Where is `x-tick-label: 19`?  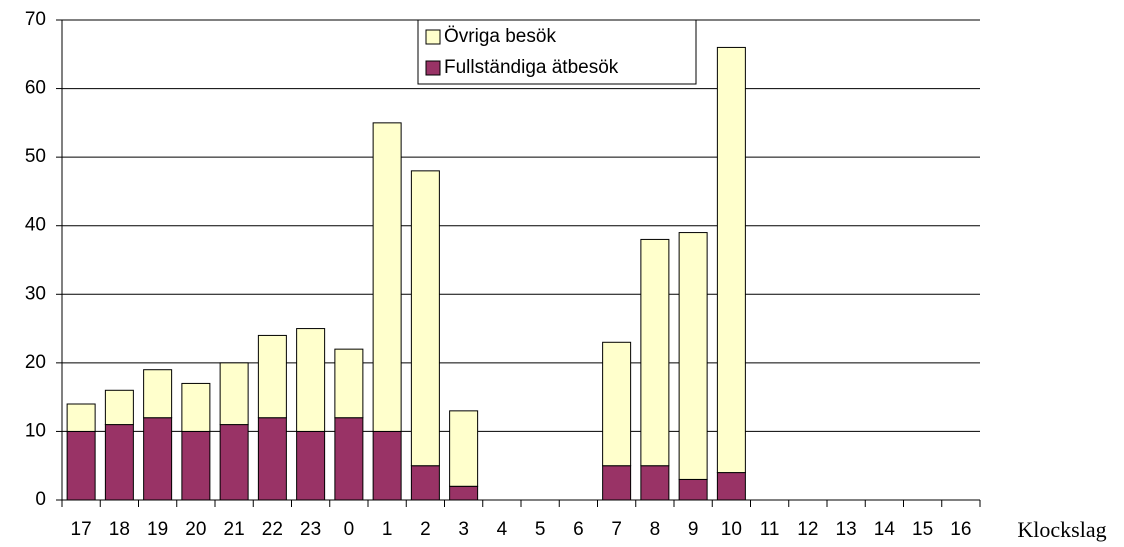 x-tick-label: 19 is located at coordinates (157, 529).